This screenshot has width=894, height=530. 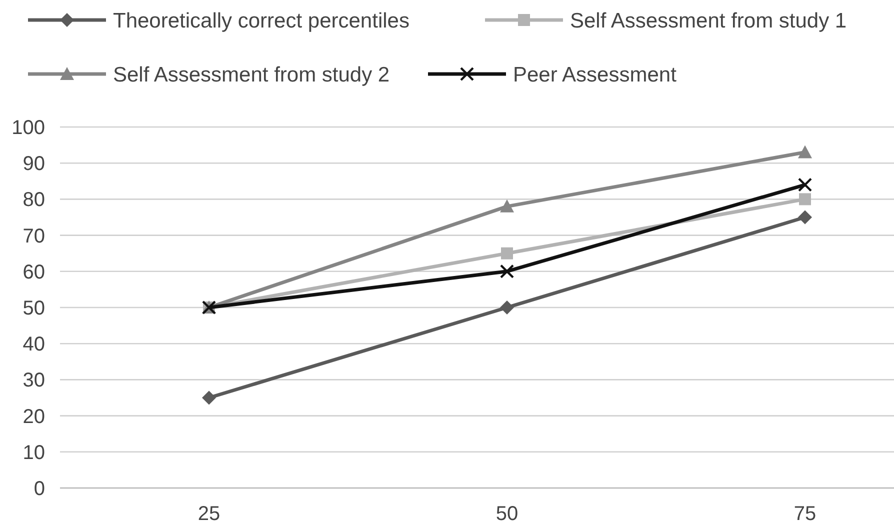 What do you see at coordinates (805, 514) in the screenshot?
I see `x-tick-label: 75` at bounding box center [805, 514].